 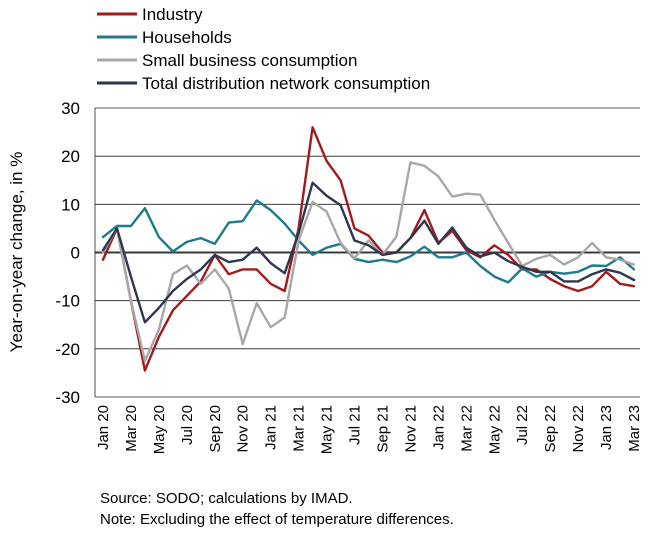 What do you see at coordinates (327, 429) in the screenshot?
I see `x-tick-label: May 21` at bounding box center [327, 429].